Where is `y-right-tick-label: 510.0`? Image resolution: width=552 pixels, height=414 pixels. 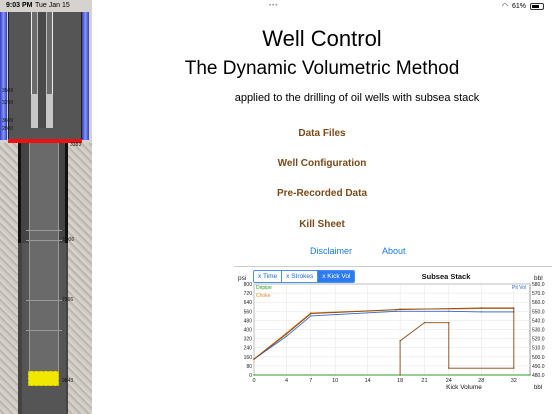 y-right-tick-label: 510.0 is located at coordinates (538, 349).